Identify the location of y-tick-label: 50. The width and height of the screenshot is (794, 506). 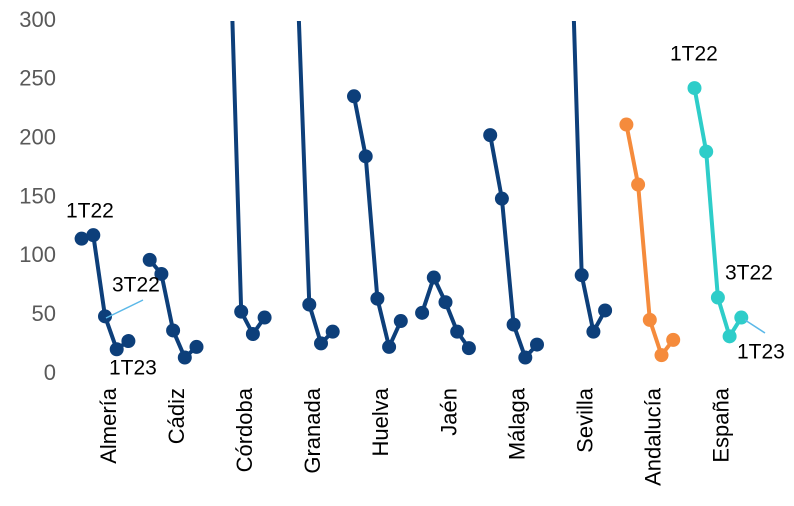
(44, 313).